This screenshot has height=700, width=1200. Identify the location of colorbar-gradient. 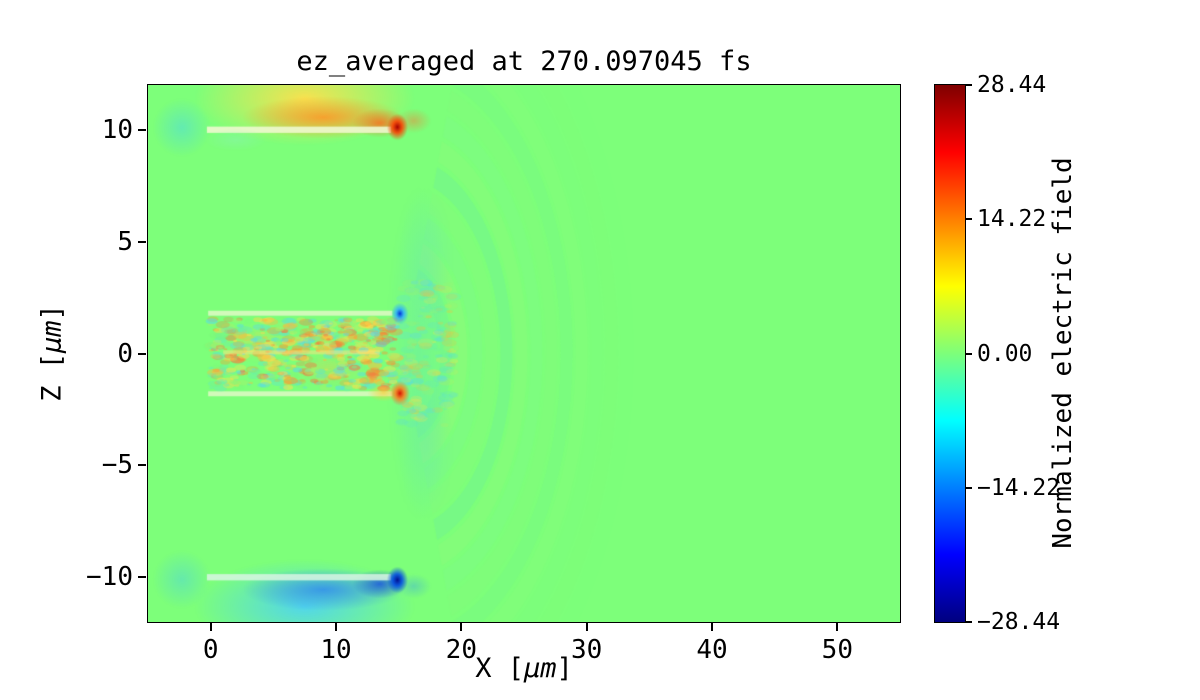
(950, 353).